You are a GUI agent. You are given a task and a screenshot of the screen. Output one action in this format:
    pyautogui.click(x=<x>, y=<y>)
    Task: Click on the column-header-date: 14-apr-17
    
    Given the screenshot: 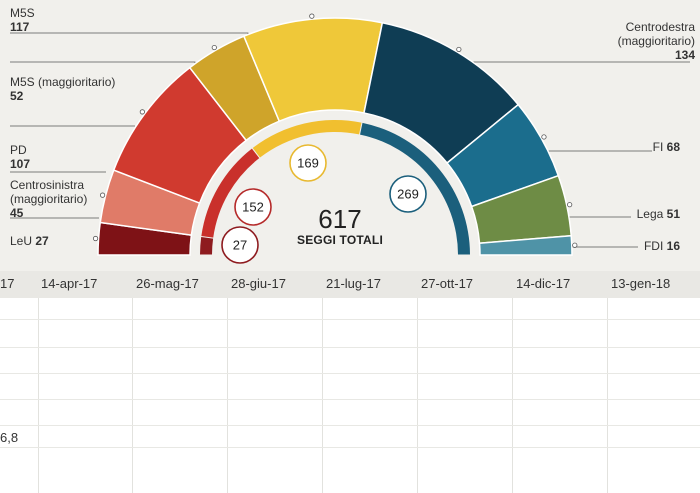 What is the action you would take?
    pyautogui.click(x=69, y=283)
    